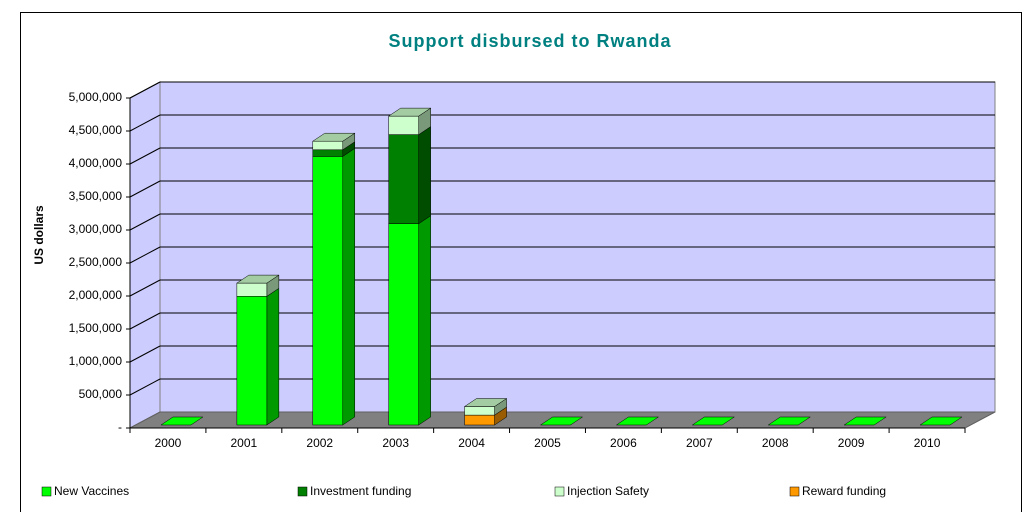 Image resolution: width=1023 pixels, height=512 pixels. I want to click on x-tick-label: 2004, so click(471, 443).